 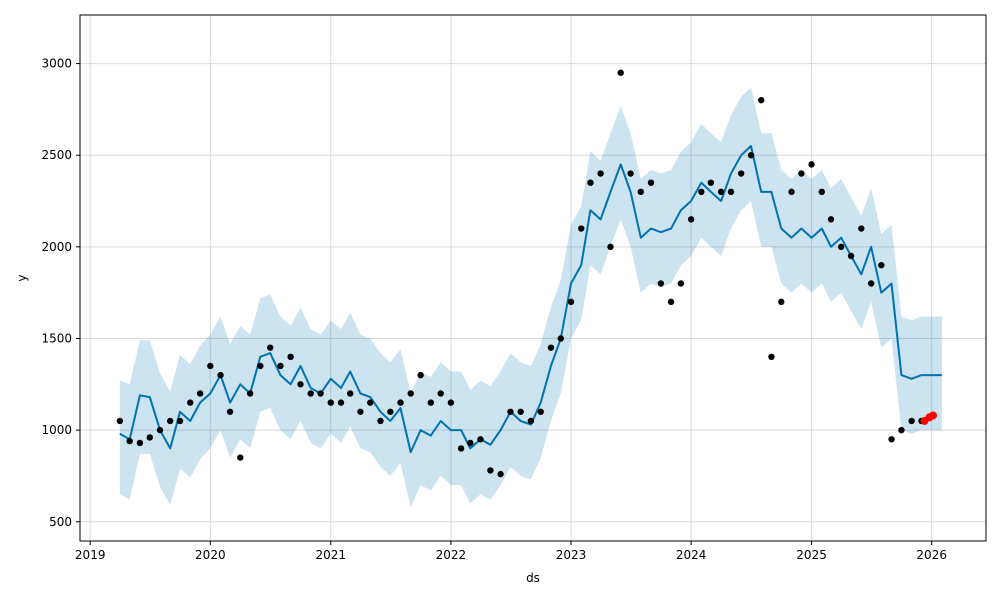 I want to click on y-tick-label: 1000, so click(x=56, y=430).